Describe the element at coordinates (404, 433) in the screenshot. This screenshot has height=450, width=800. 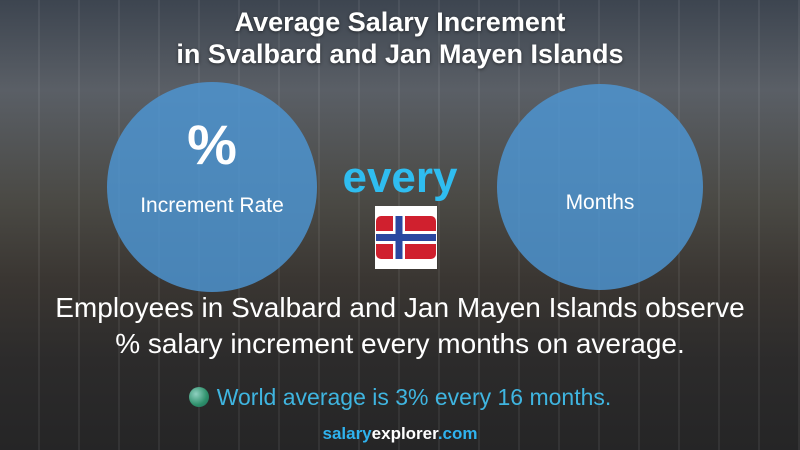
I see `brand-explorer: explorer` at that location.